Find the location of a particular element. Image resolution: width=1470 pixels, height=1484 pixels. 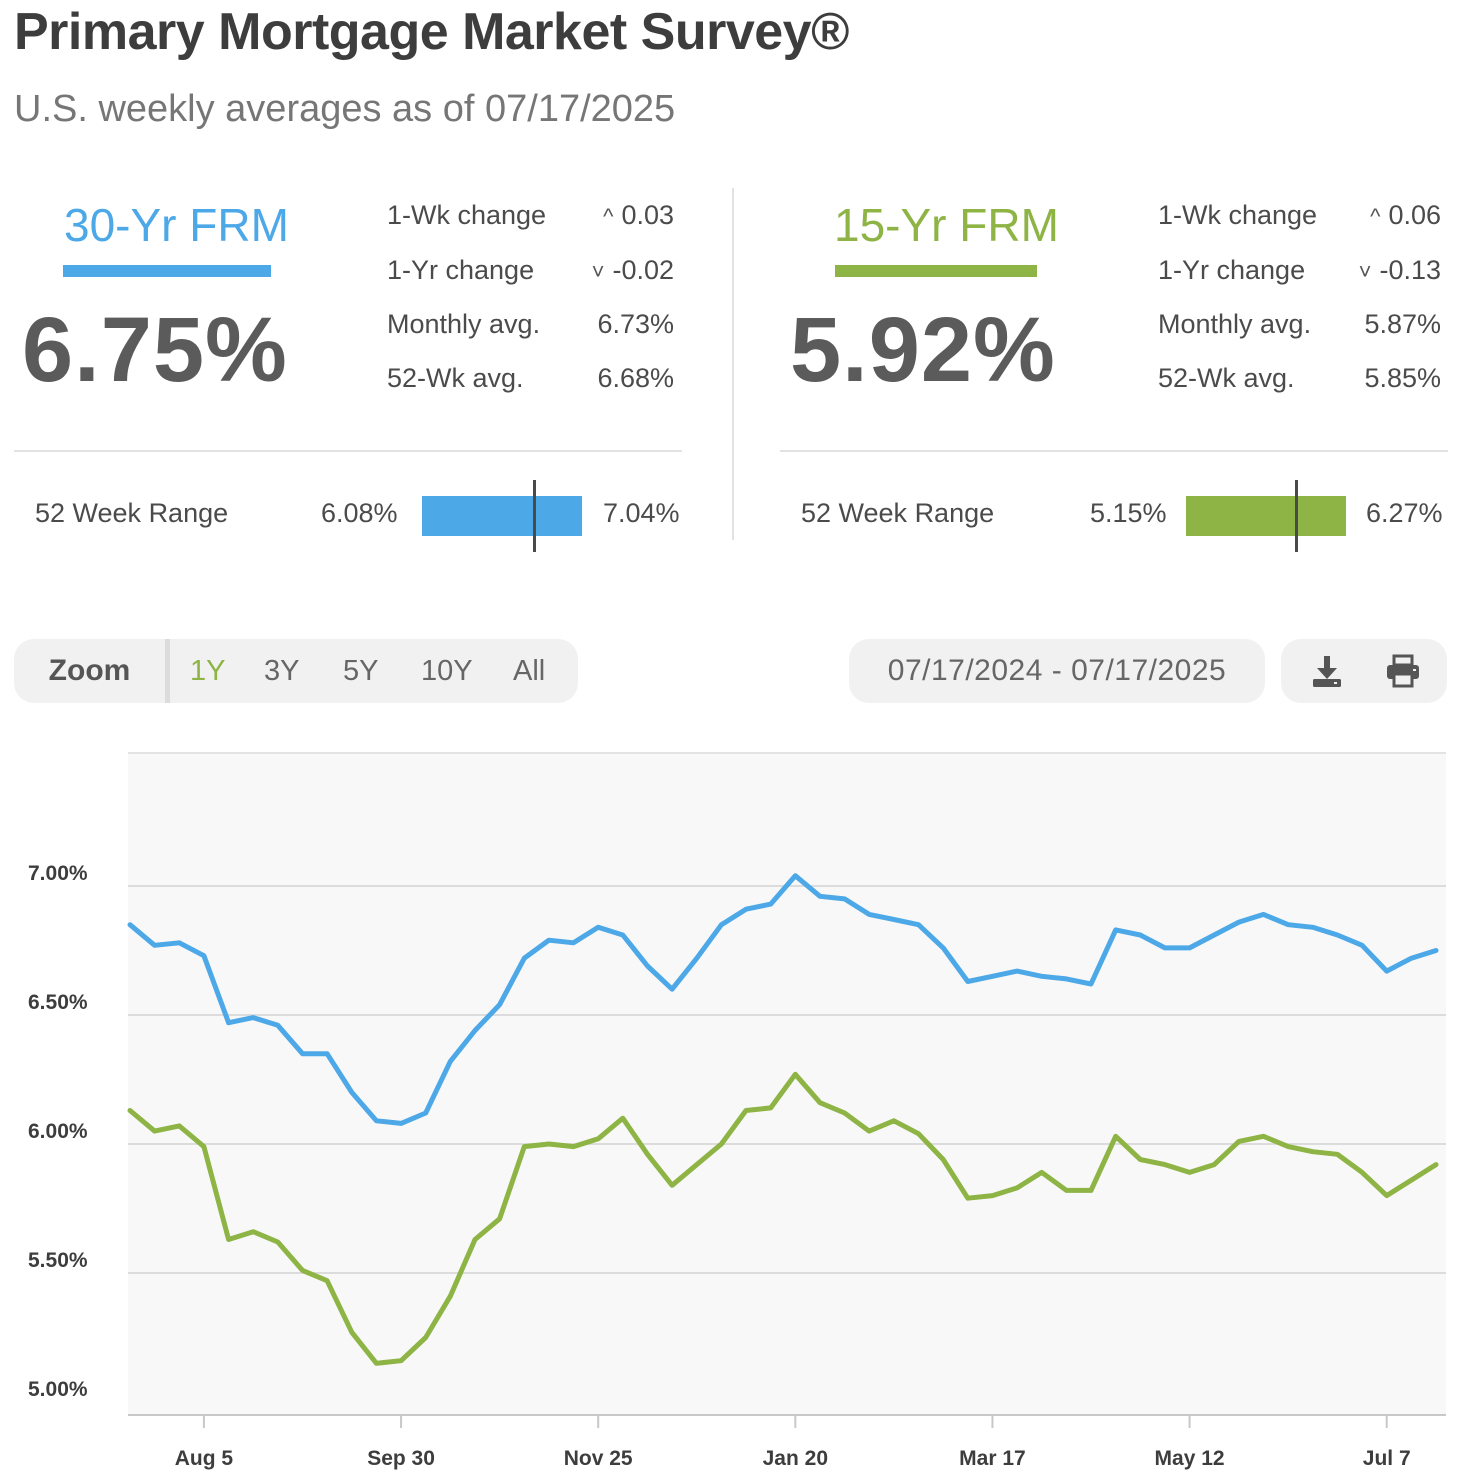

x-tick-label: May 12 is located at coordinates (1190, 1458).